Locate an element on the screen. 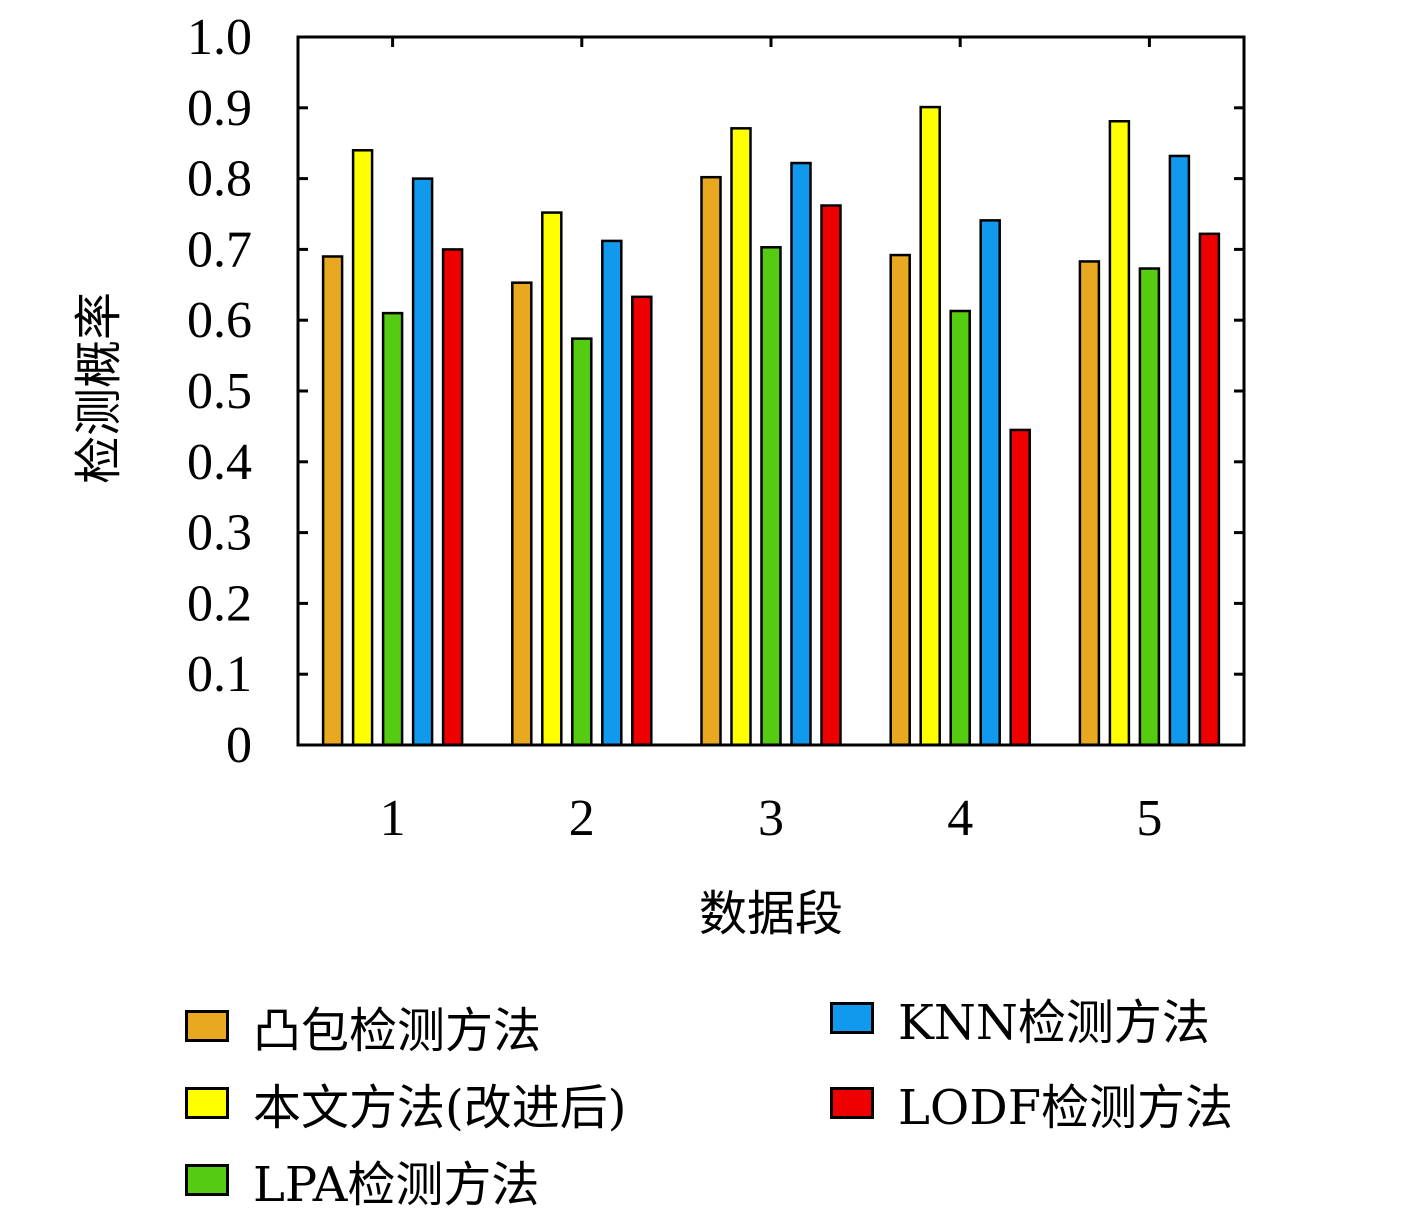  x-tick-label: 3 is located at coordinates (771, 818).